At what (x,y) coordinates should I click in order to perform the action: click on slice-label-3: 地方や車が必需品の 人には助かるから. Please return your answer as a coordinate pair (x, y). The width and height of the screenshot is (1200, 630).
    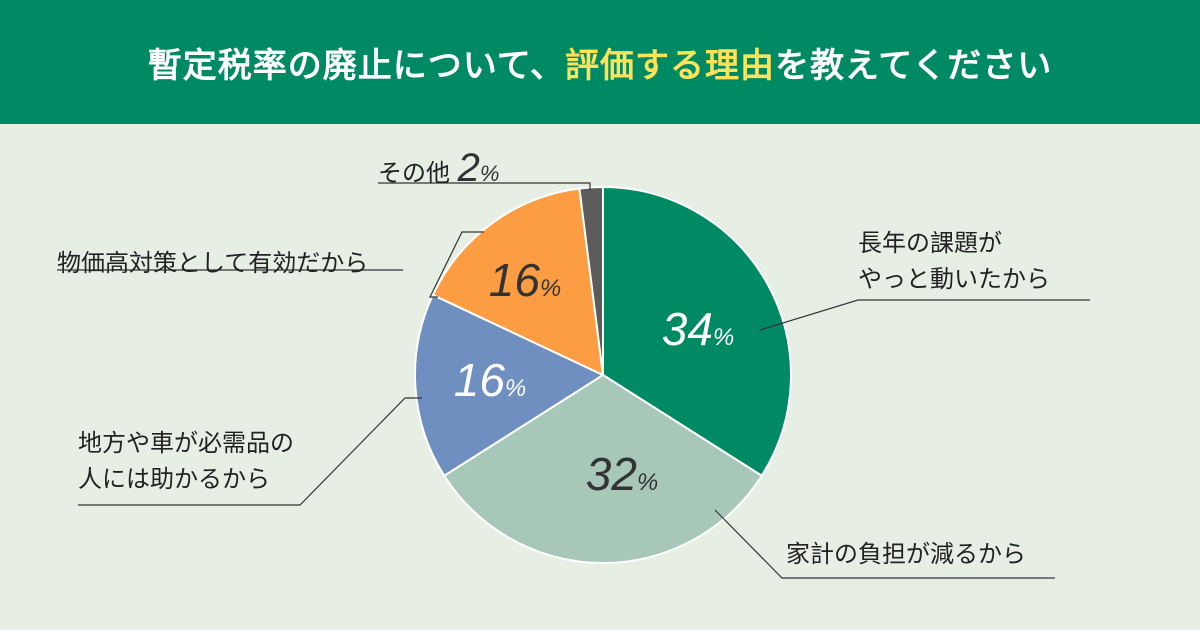
    Looking at the image, I should click on (186, 461).